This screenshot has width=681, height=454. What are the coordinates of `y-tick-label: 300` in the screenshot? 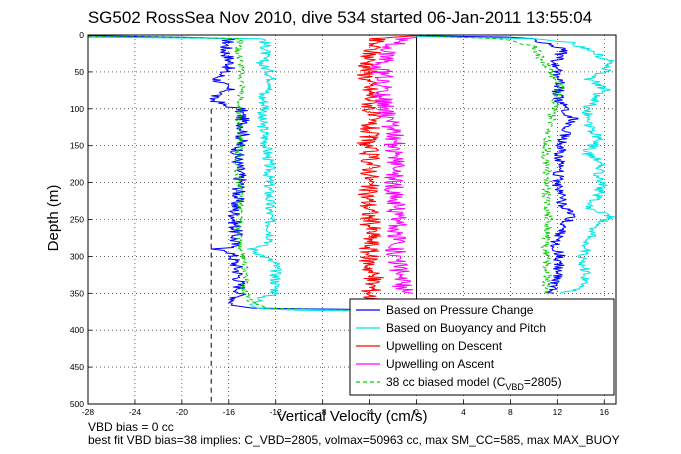 It's located at (77, 256).